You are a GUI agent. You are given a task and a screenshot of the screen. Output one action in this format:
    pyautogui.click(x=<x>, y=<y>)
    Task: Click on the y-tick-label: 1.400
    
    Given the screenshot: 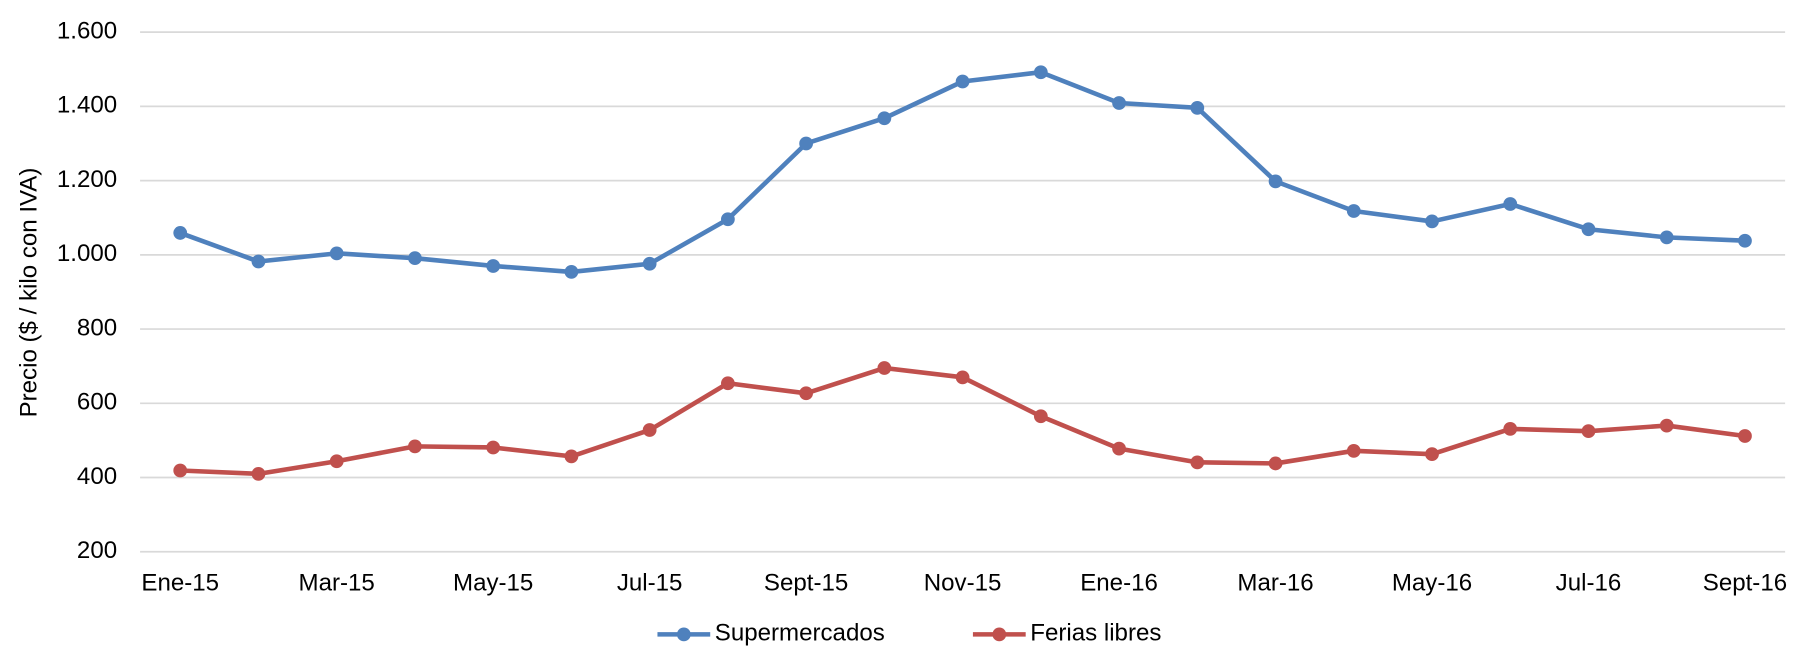 What is the action you would take?
    pyautogui.click(x=87, y=105)
    